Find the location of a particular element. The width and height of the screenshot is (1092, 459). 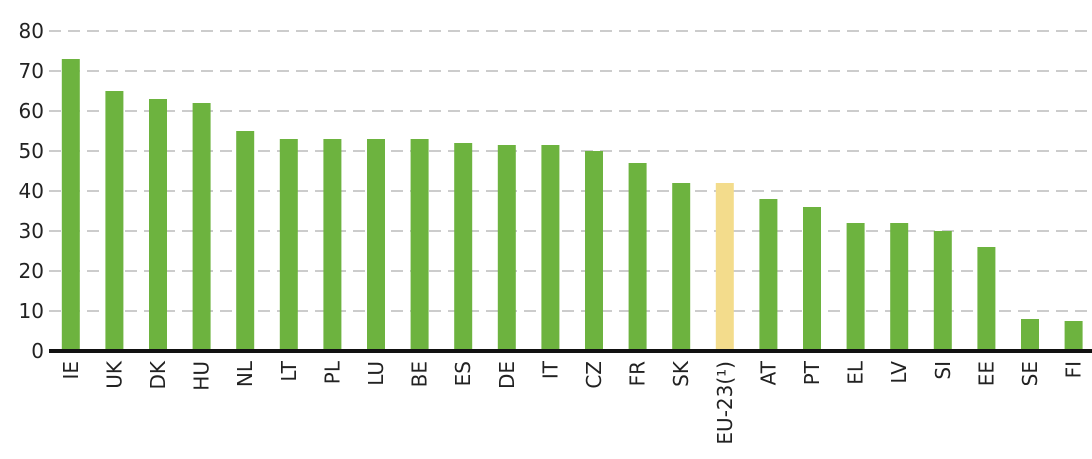

x-tick-label: HU is located at coordinates (202, 376).